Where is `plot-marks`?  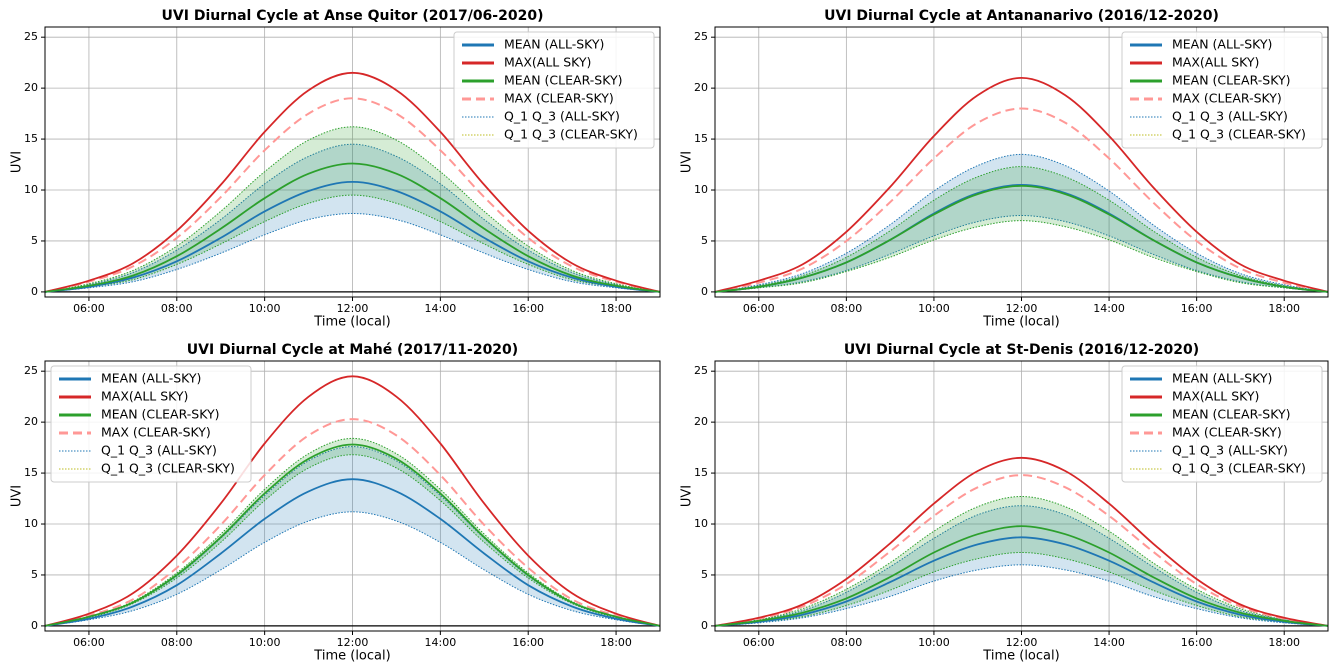 plot-marks is located at coordinates (1021, 184).